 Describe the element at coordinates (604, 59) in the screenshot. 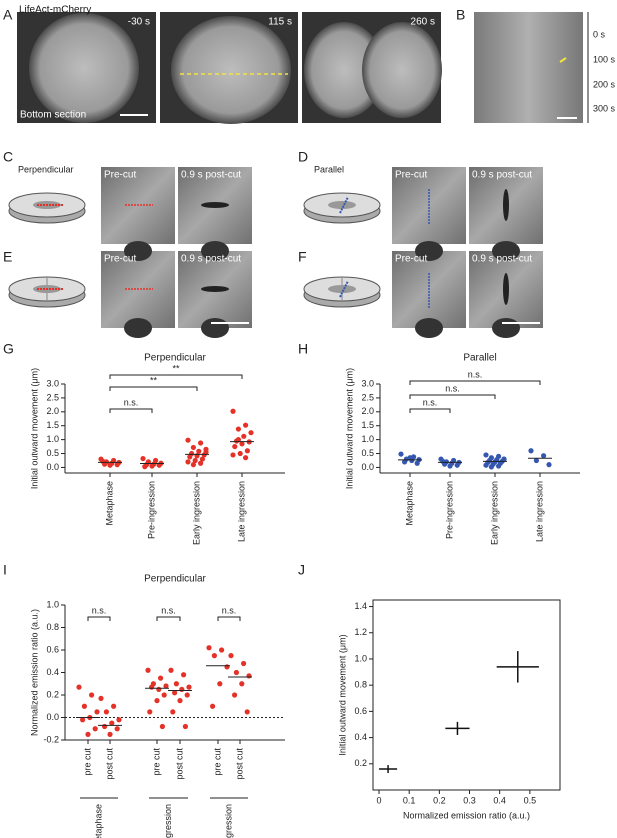

I see `time-label: 100 s` at that location.